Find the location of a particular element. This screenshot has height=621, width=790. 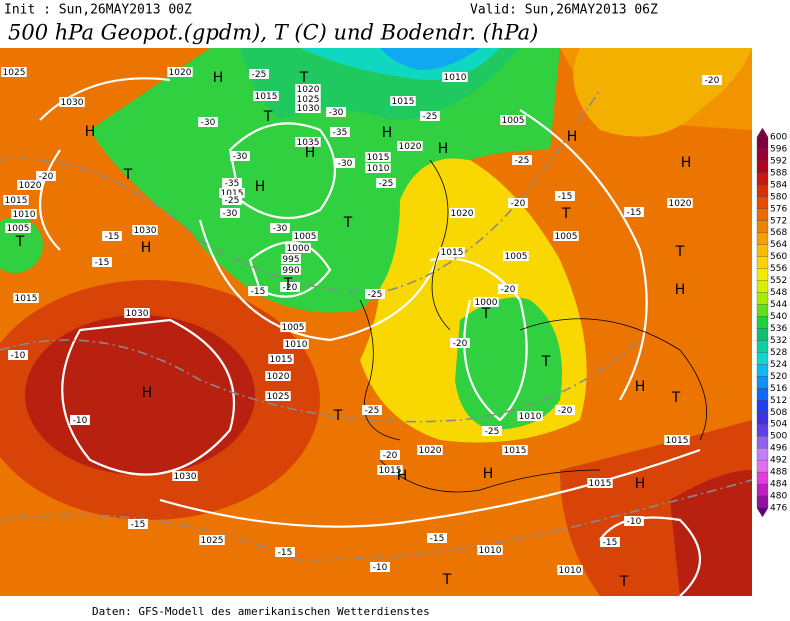

isobar-label: 990 is located at coordinates (290, 271).